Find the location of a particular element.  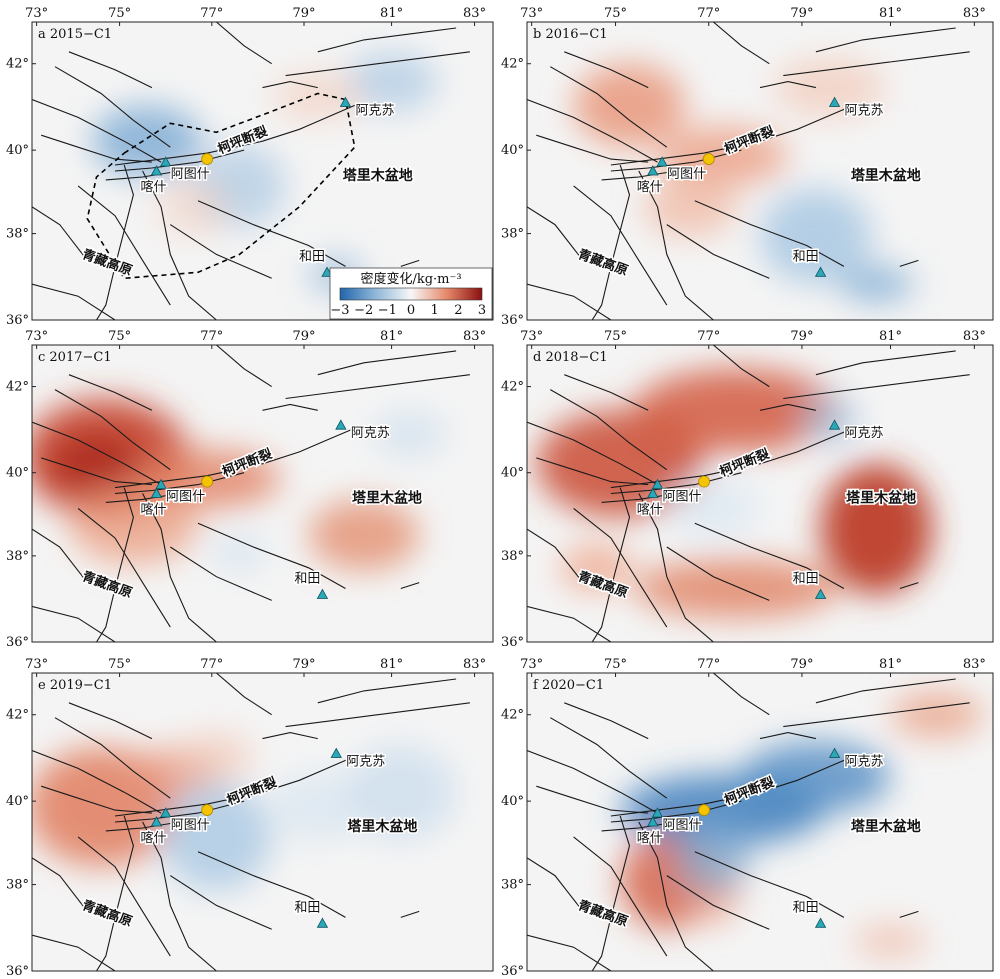

fault-lines is located at coordinates (251, 822).